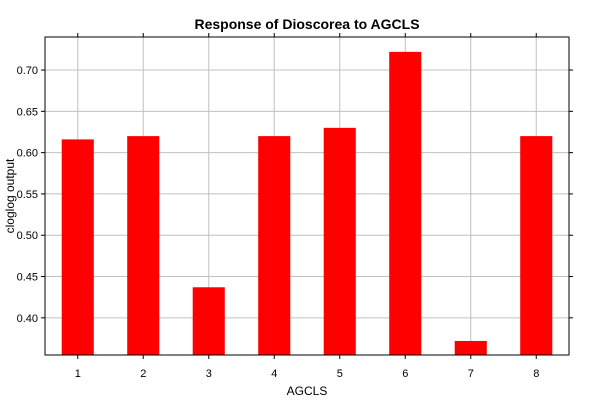 The width and height of the screenshot is (600, 400). I want to click on y-axis-label: cloglog output, so click(10, 195).